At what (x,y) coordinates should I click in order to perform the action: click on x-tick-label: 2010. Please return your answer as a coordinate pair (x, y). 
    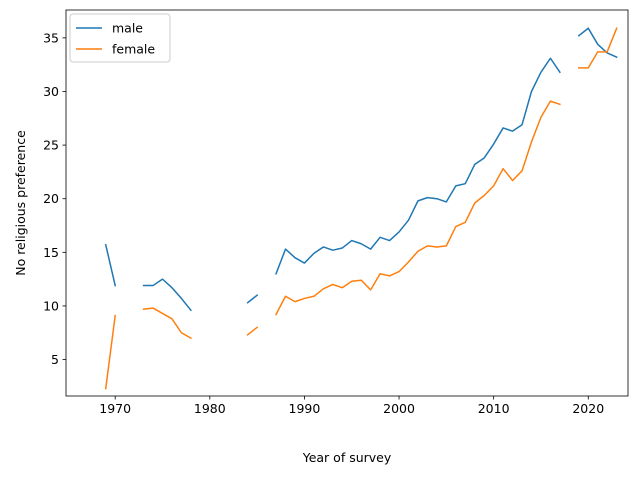
    Looking at the image, I should click on (494, 408).